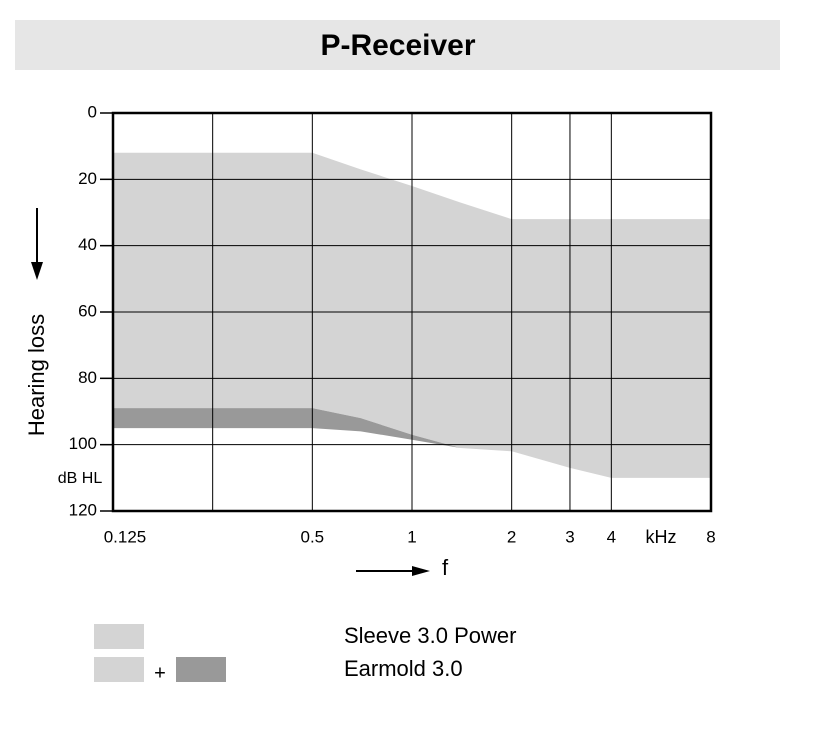 The image size is (817, 743). I want to click on y-tick-label: 120, so click(83, 509).